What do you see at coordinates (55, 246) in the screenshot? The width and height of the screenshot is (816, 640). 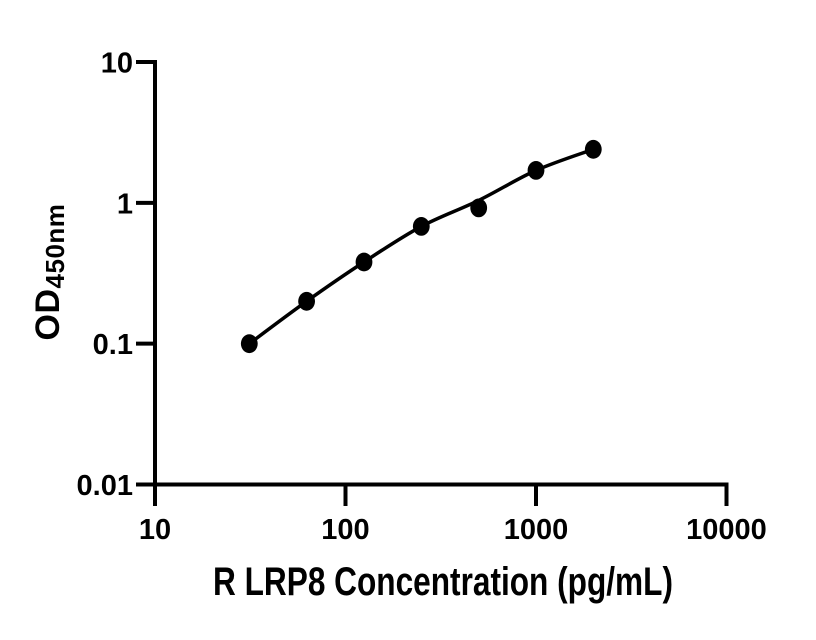 I see `y-axis-label-subscript: 450nm` at bounding box center [55, 246].